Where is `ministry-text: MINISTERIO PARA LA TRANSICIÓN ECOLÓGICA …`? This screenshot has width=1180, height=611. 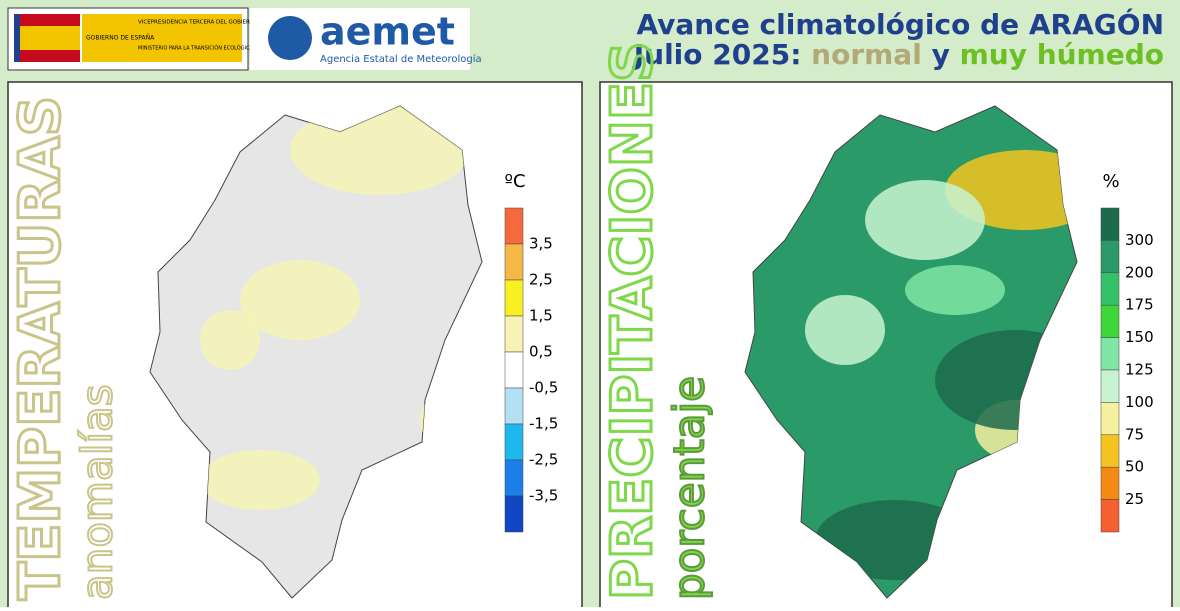
ministry-text: MINISTERIO PARA LA TRANSICIÓN ECOLÓGICA … is located at coordinates (229, 48).